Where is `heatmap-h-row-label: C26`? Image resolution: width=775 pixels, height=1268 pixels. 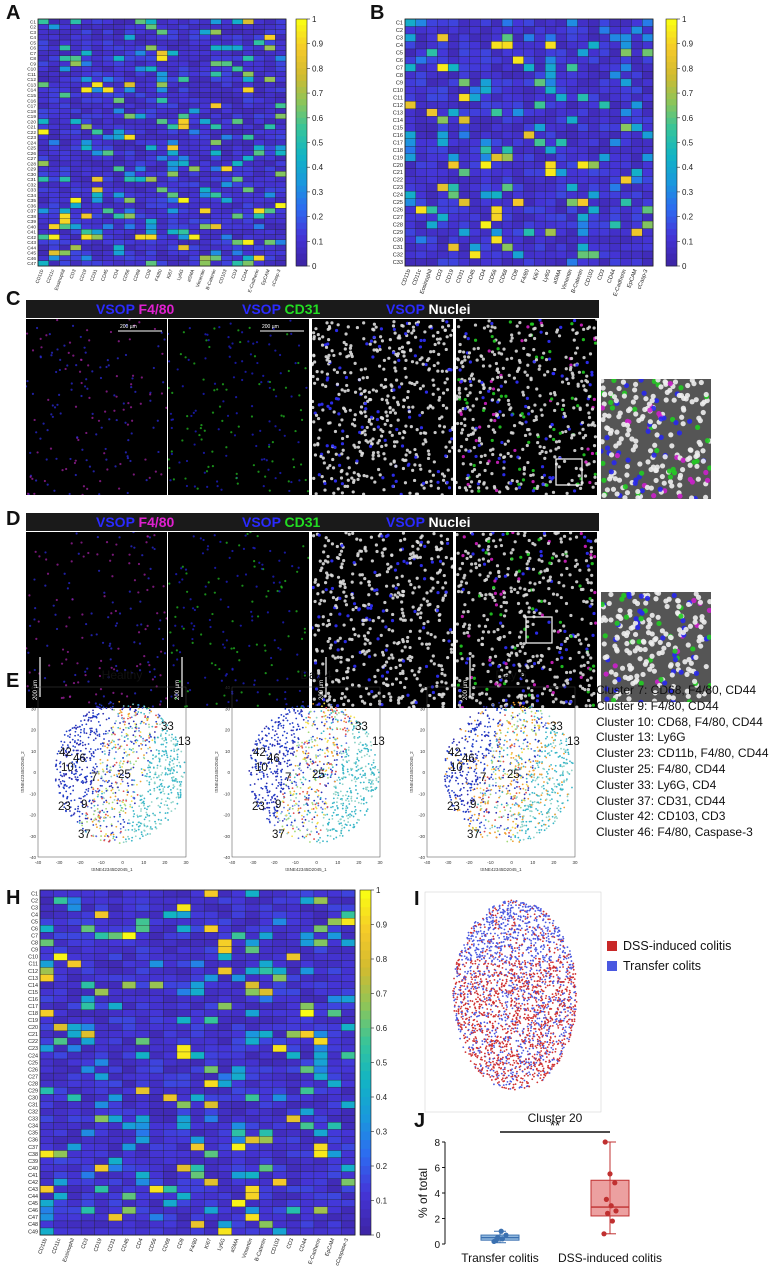
heatmap-h-row-label: C26 is located at coordinates (33, 1070).